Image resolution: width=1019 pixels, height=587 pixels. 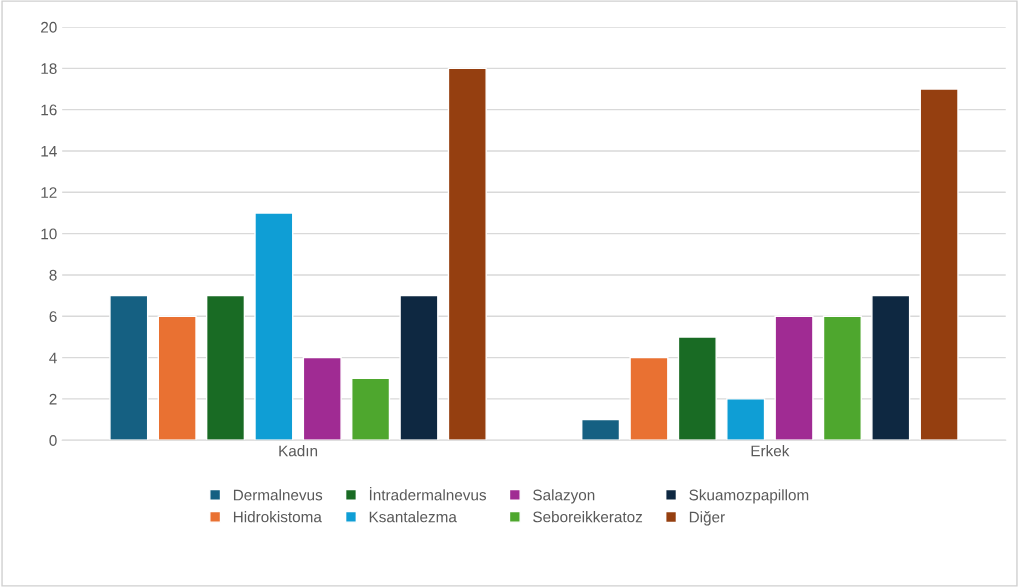 I want to click on legend-label: Seboreikkeratoz, so click(x=588, y=517).